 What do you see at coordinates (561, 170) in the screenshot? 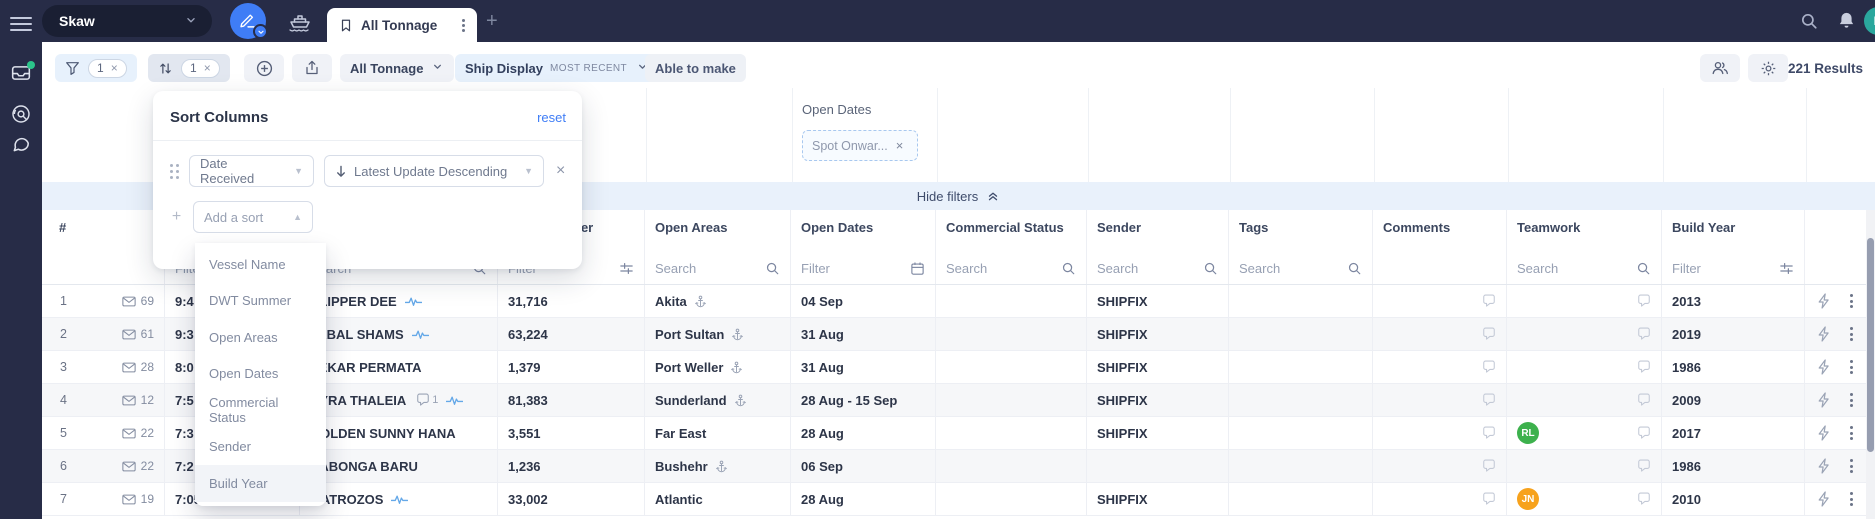
I see `remove-sort-icon: ×` at bounding box center [561, 170].